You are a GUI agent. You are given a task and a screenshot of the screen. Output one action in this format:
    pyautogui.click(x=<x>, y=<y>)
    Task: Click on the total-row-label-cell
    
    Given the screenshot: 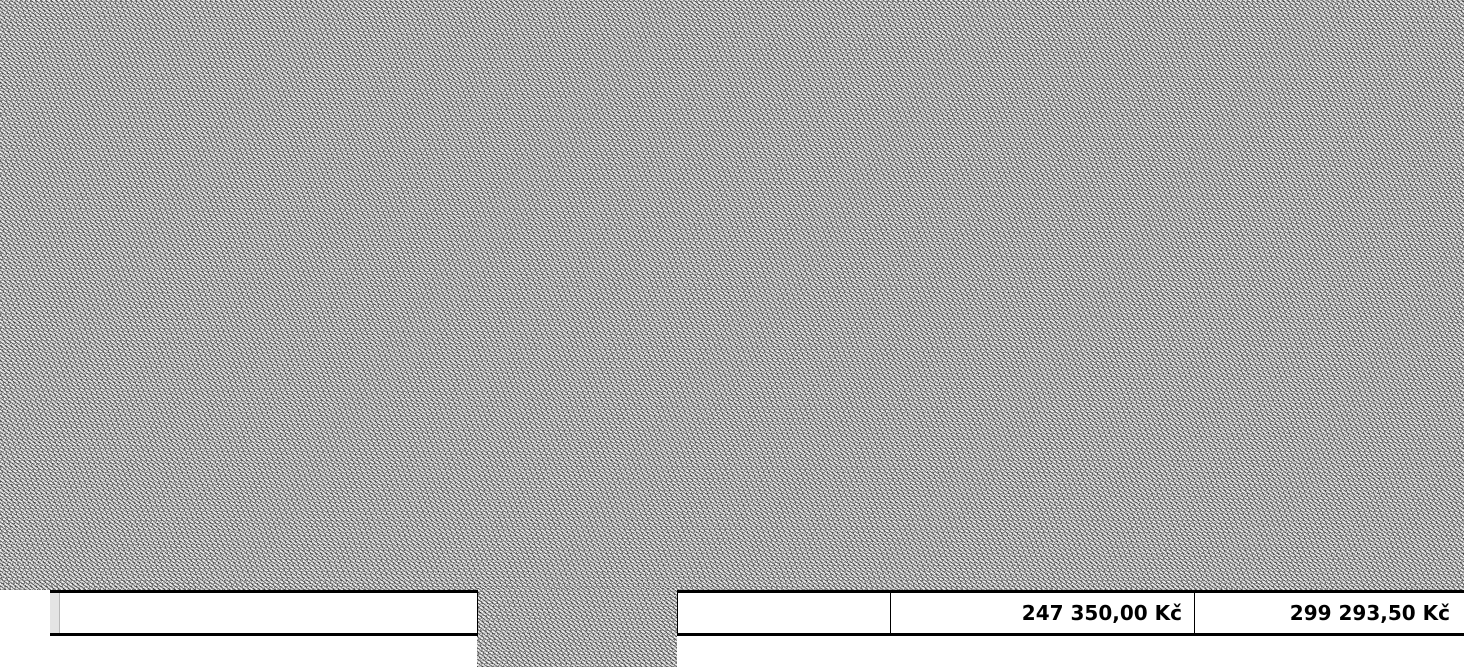 What is the action you would take?
    pyautogui.click(x=264, y=613)
    